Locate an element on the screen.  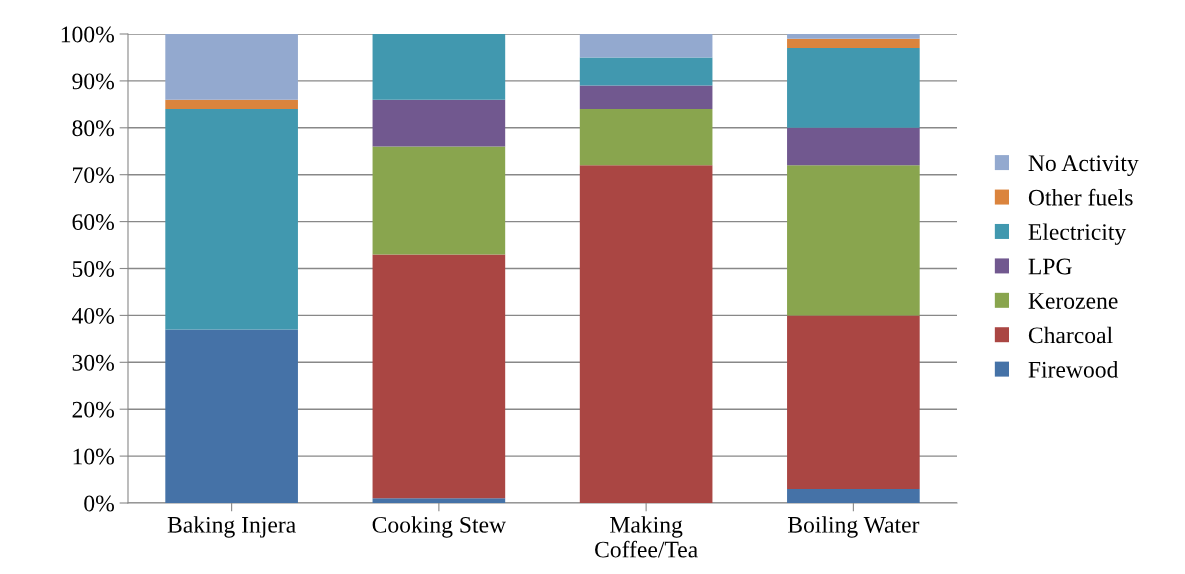
y-tick-label: 100% is located at coordinates (87, 34).